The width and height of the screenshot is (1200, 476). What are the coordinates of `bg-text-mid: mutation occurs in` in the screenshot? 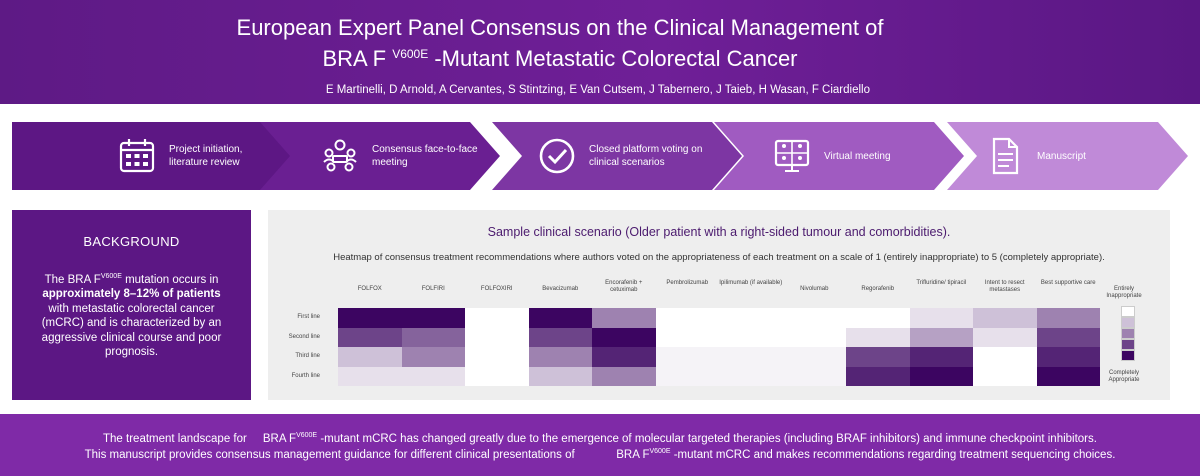 It's located at (170, 279).